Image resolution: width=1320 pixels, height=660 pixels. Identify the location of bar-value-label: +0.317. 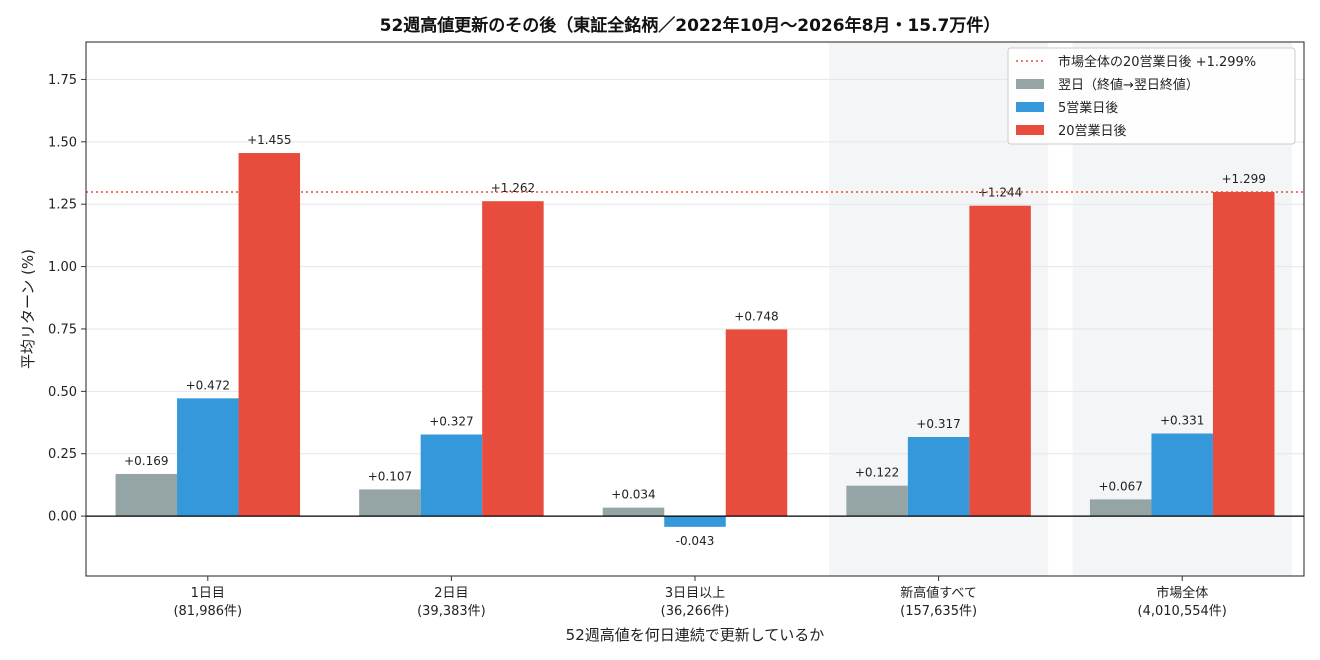
(938, 424).